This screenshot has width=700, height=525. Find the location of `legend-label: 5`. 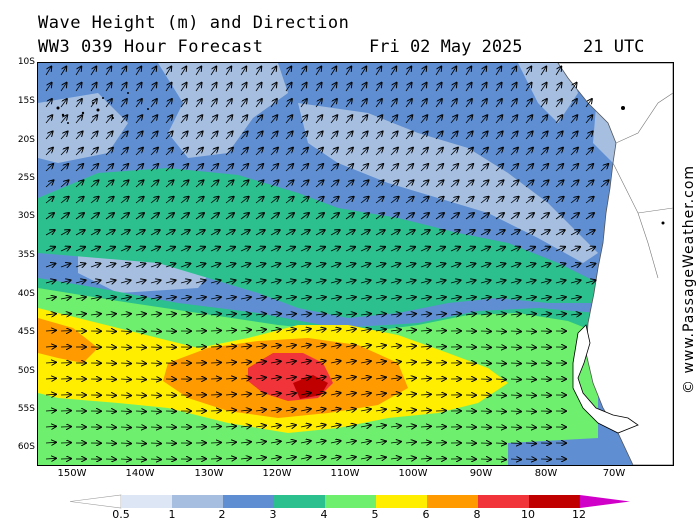

legend-label: 5 is located at coordinates (375, 514).